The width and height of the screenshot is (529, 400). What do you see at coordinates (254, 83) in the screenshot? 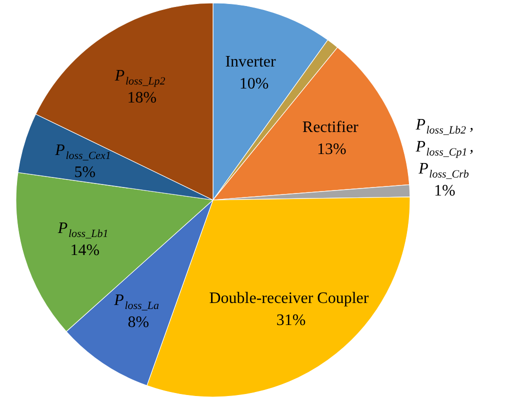
I see `data-label: 10%` at bounding box center [254, 83].